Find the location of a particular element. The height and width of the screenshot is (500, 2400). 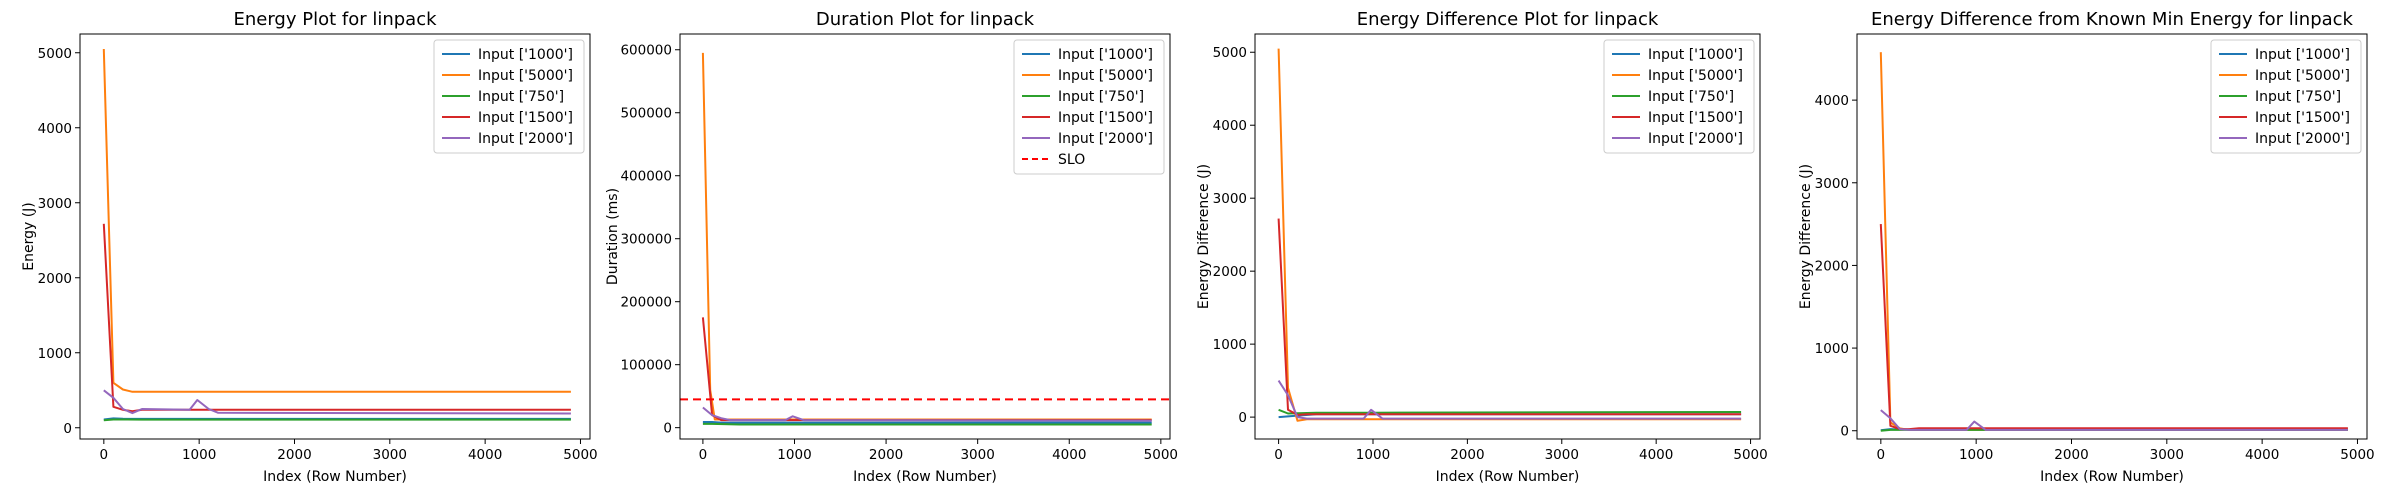

y-tick-label: 400000 is located at coordinates (646, 177).